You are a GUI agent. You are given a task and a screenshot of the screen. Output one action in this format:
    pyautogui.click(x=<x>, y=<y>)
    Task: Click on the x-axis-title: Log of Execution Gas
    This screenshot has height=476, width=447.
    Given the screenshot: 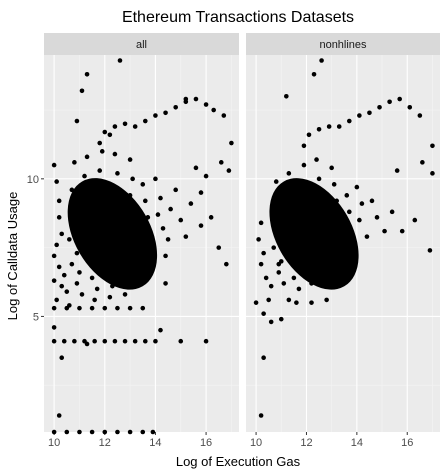 What is the action you would take?
    pyautogui.click(x=238, y=461)
    